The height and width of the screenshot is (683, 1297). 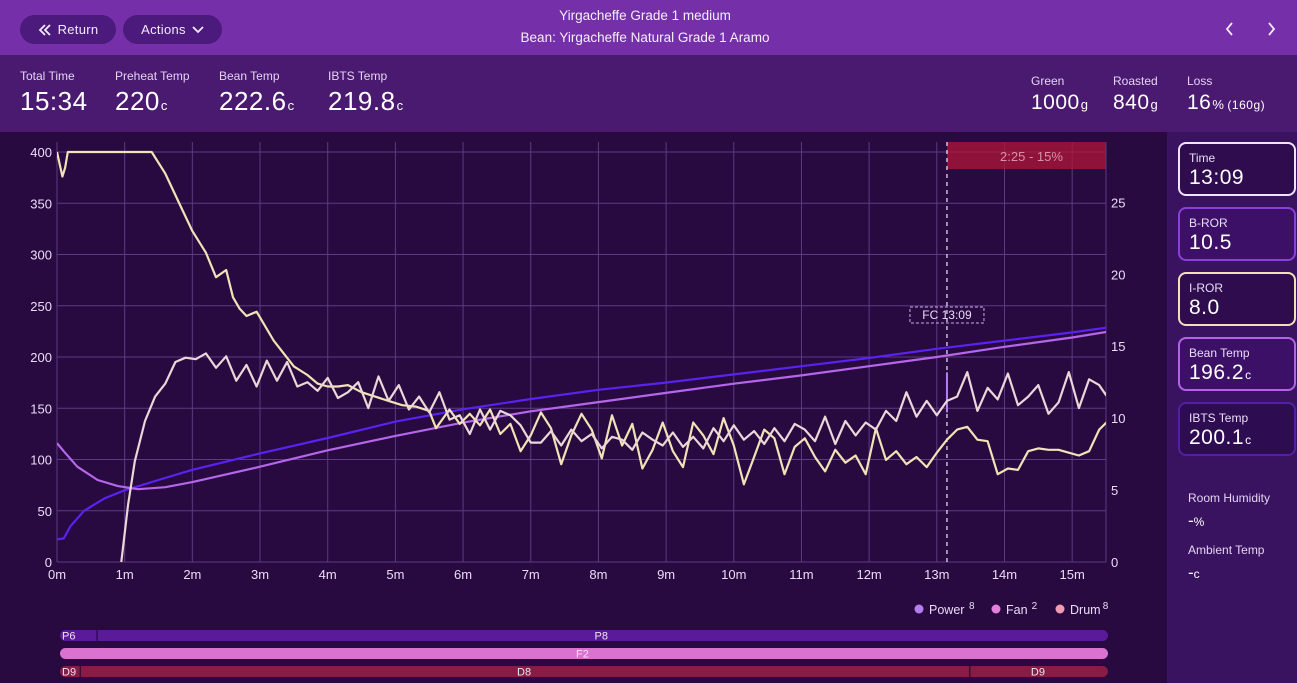 I want to click on y-left-tick-label: 350, so click(x=41, y=203).